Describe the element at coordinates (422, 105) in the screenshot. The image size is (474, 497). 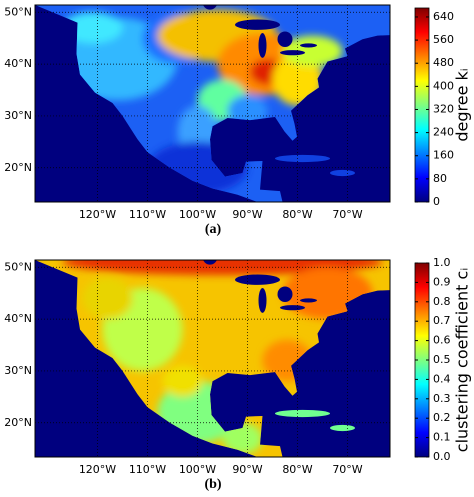
I see `colorbar` at that location.